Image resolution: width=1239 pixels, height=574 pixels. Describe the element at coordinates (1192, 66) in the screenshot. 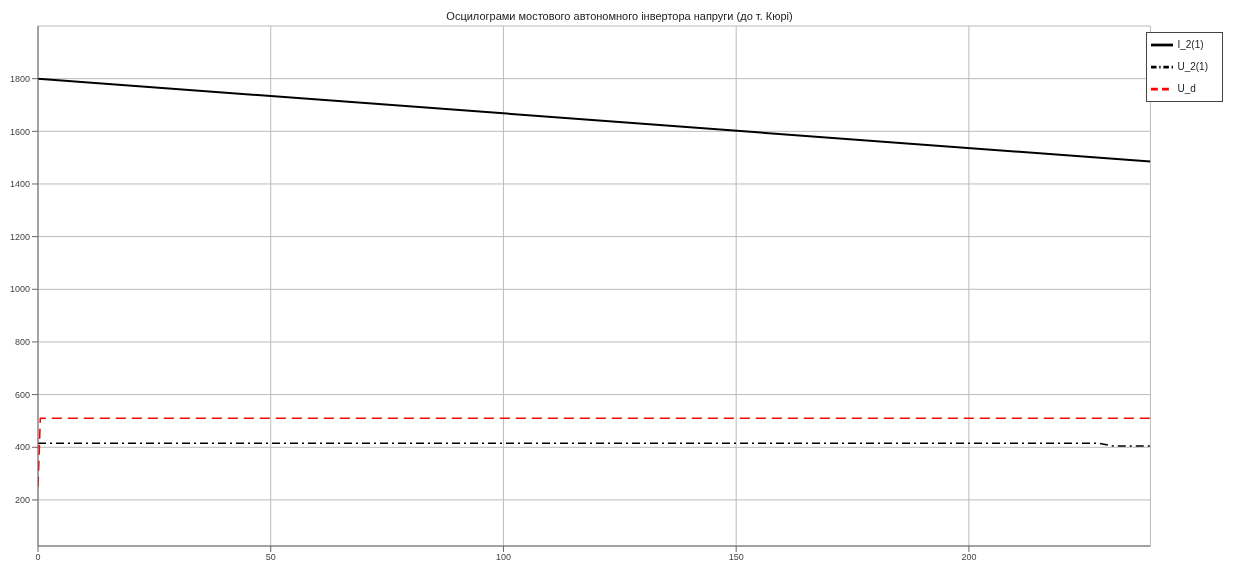

I see `legend-label: U_2(1)` at that location.